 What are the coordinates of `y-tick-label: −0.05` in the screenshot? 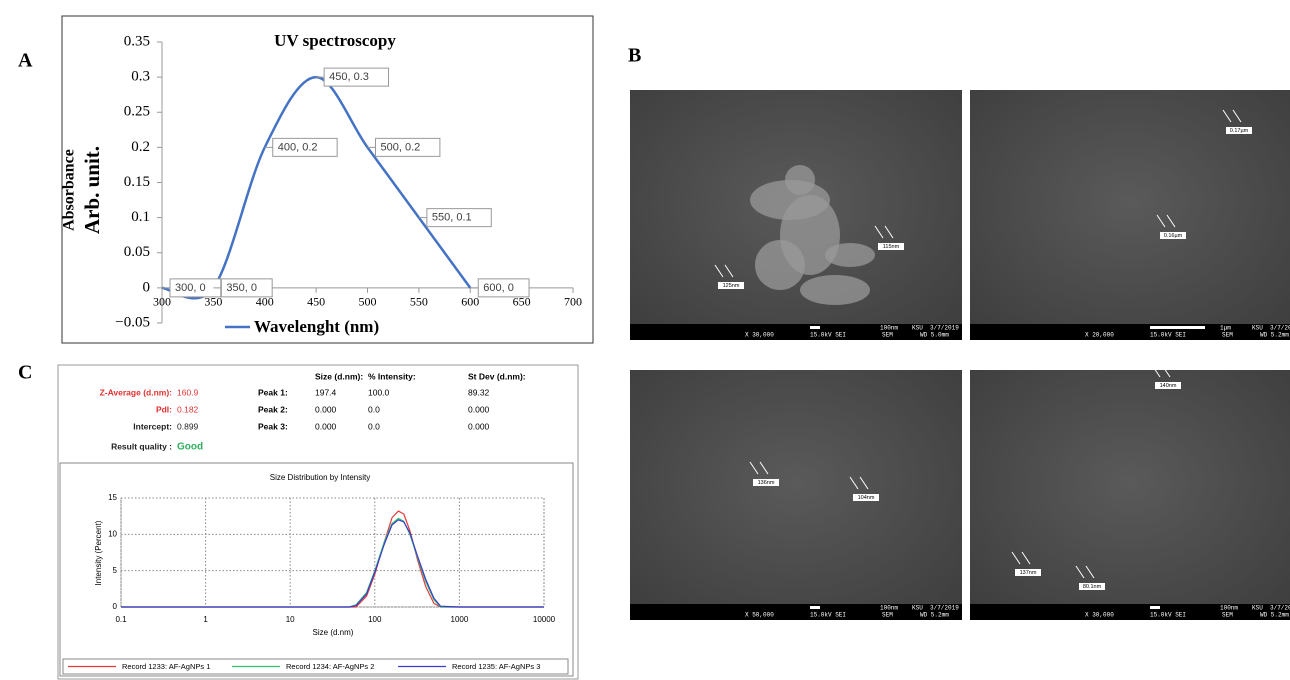 It's located at (132, 322).